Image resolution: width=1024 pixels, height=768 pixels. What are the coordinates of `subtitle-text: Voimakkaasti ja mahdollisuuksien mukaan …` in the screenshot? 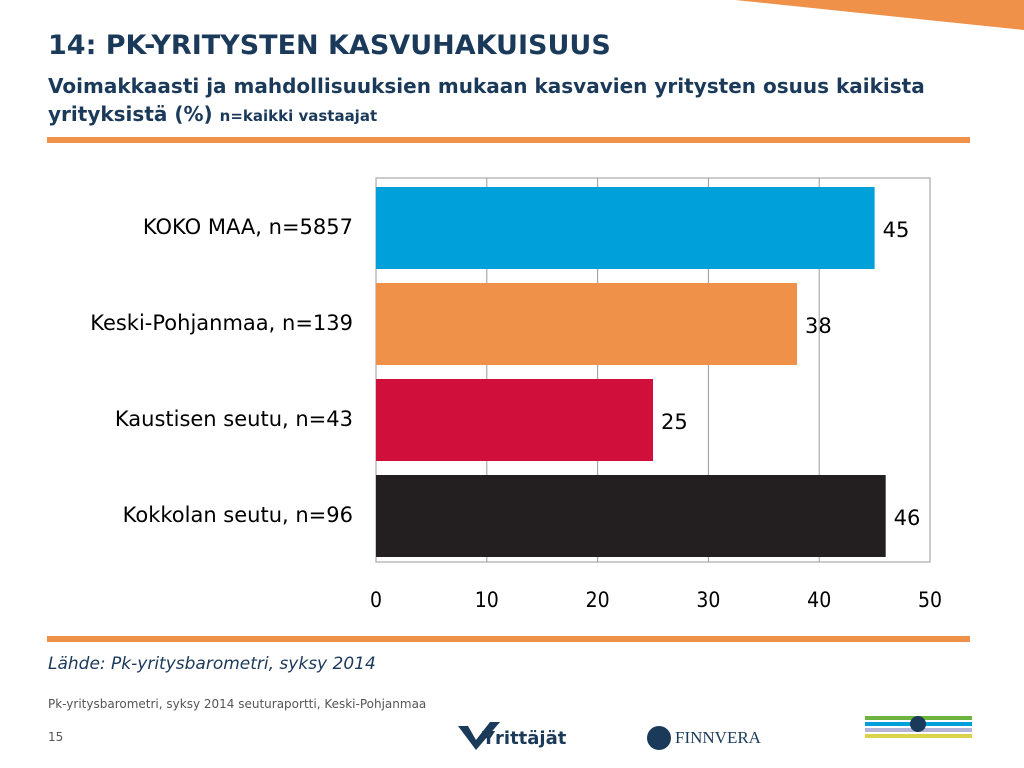 It's located at (486, 100).